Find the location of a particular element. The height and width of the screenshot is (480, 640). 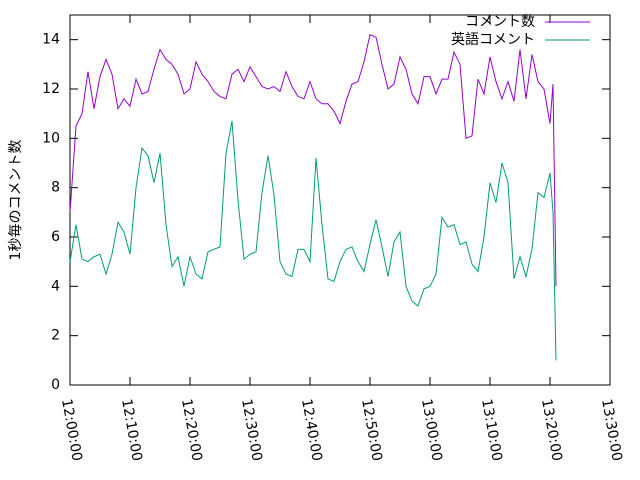

x-tick-label: 12:20:00 is located at coordinates (191, 430).